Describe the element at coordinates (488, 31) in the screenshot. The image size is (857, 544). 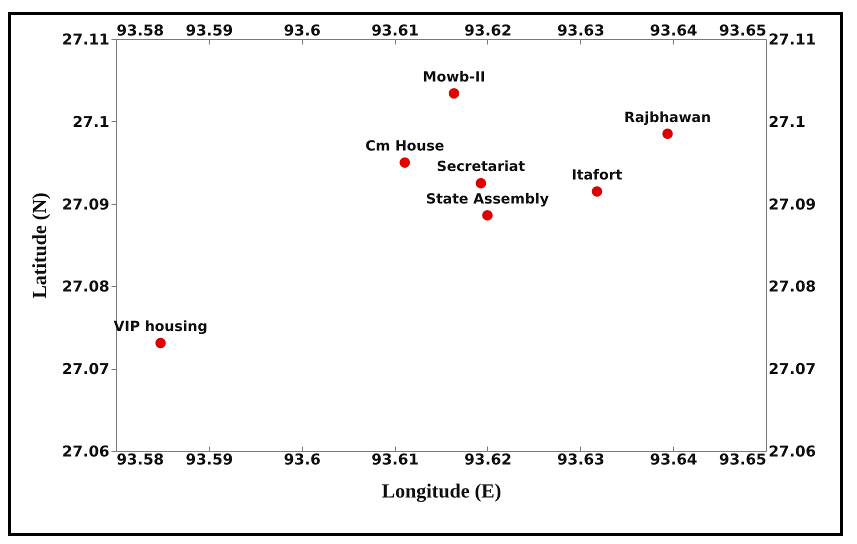
I see `x2-tick-label: 93.62` at that location.